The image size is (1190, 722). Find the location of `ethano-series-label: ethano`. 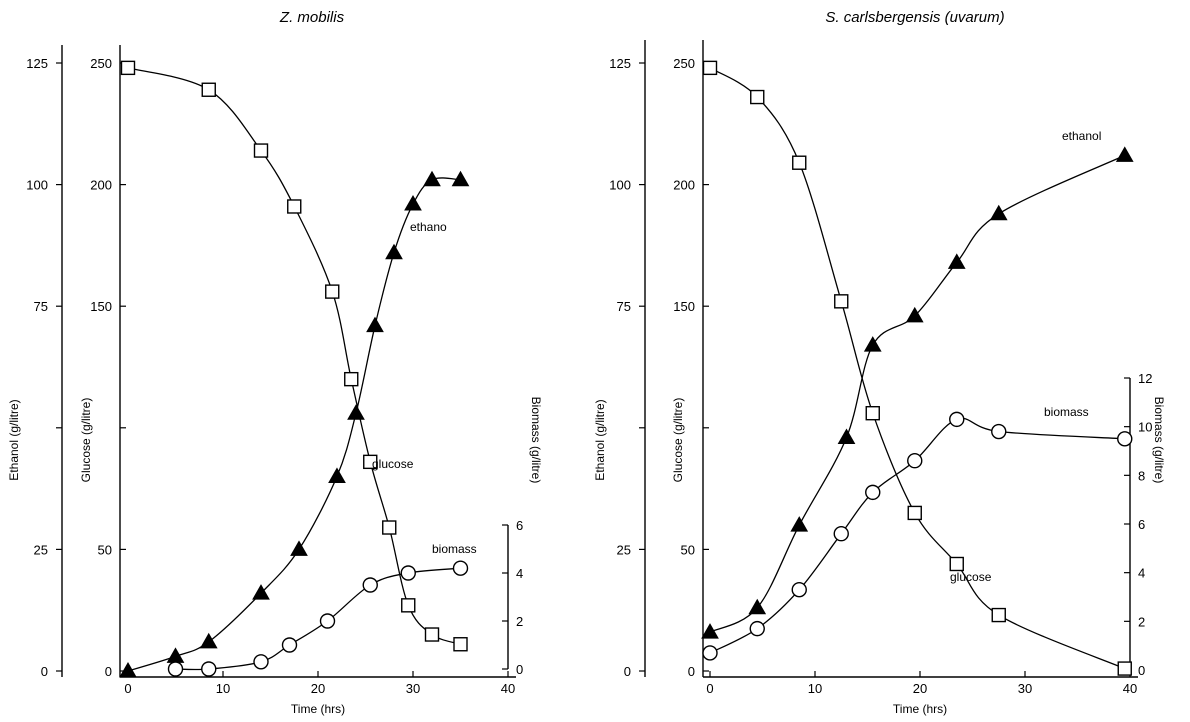

ethano-series-label: ethano is located at coordinates (428, 227).